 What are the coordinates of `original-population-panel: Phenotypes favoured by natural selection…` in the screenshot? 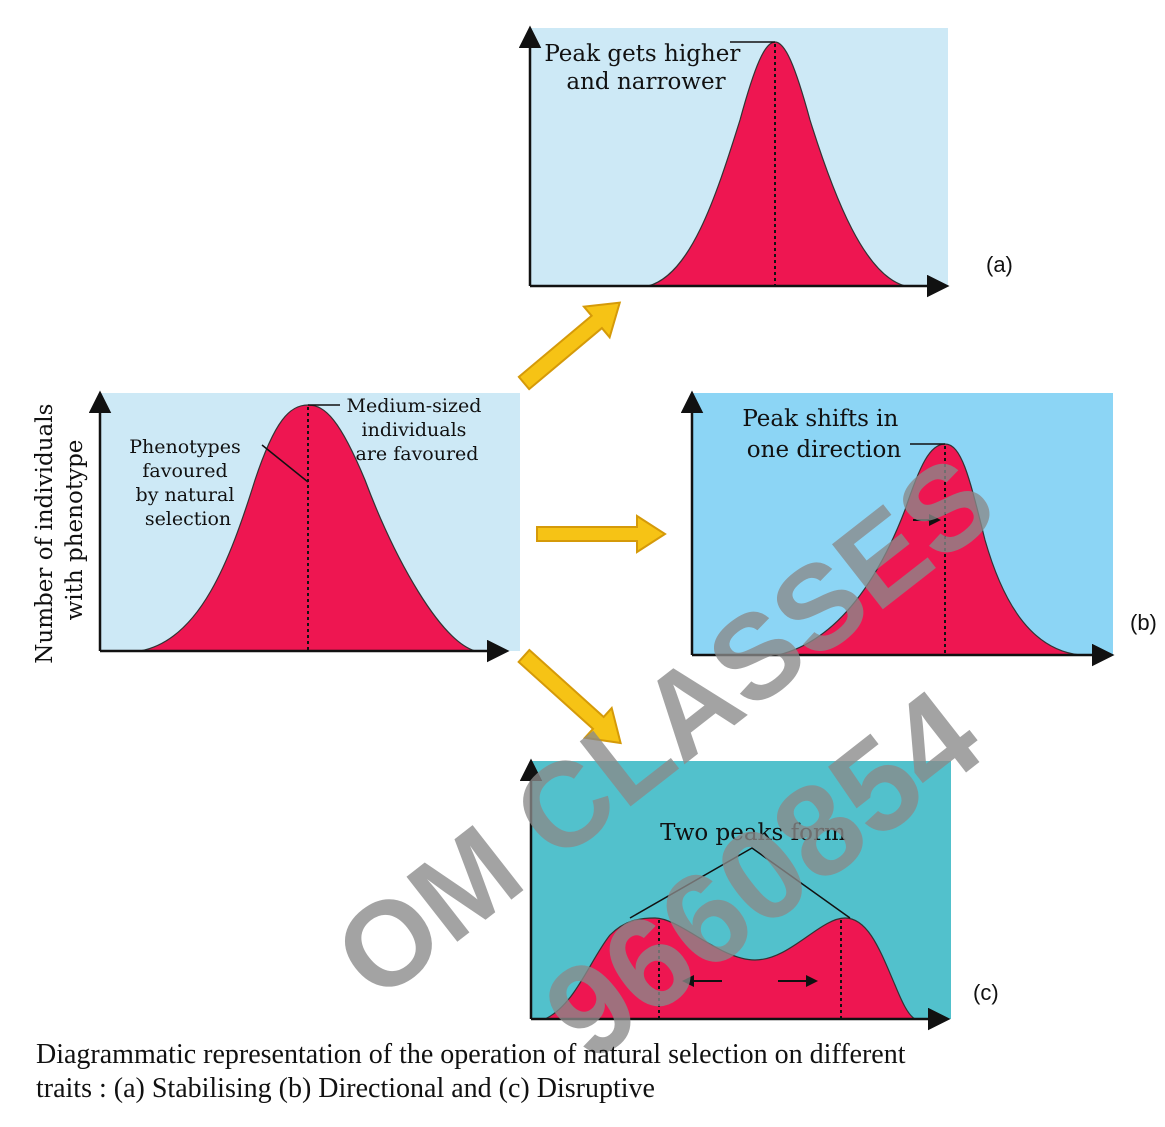 It's located at (276, 527).